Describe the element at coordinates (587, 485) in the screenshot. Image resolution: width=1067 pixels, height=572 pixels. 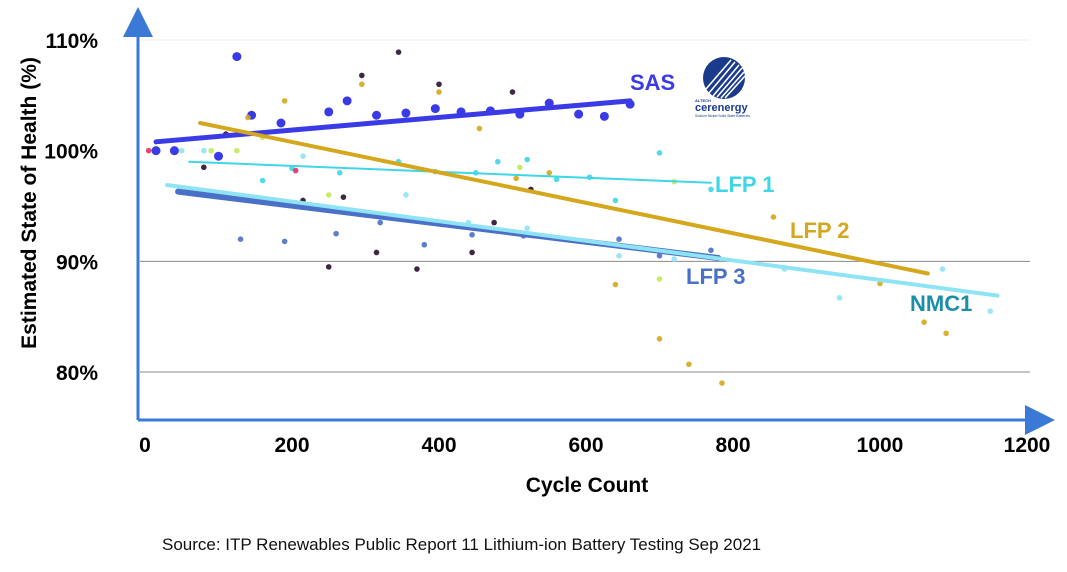
I see `x-axis-title: Cycle Count` at that location.